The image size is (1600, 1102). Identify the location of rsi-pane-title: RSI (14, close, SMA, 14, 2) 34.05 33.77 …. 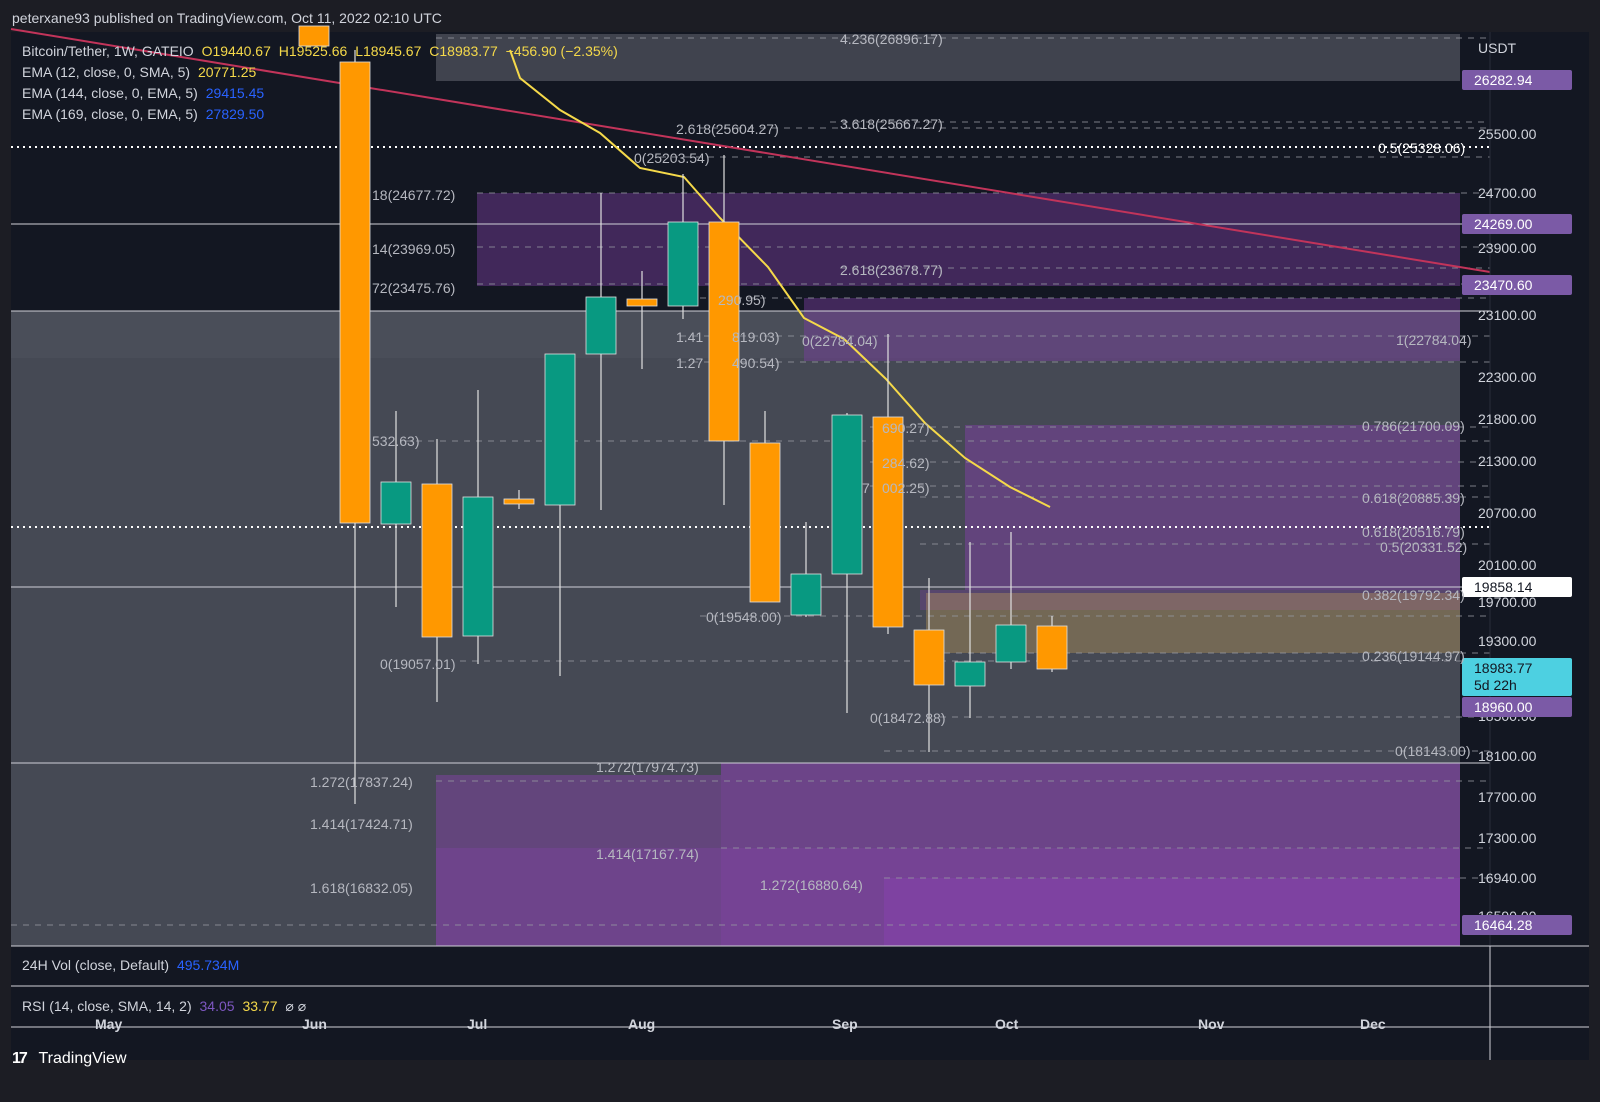
(164, 1006).